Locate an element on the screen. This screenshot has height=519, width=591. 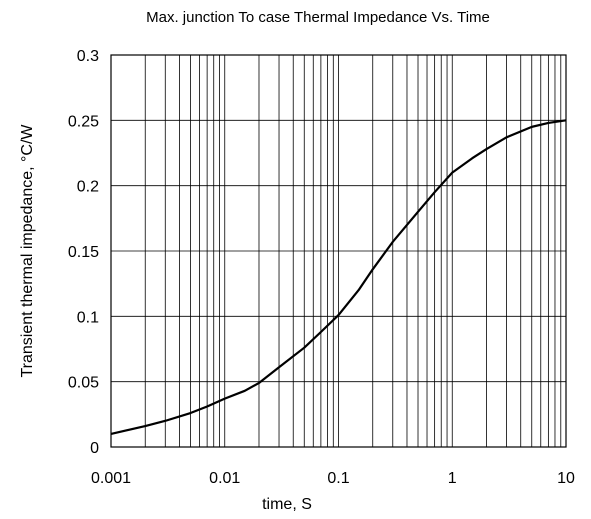
y-tick-label: 0.25 is located at coordinates (83, 121).